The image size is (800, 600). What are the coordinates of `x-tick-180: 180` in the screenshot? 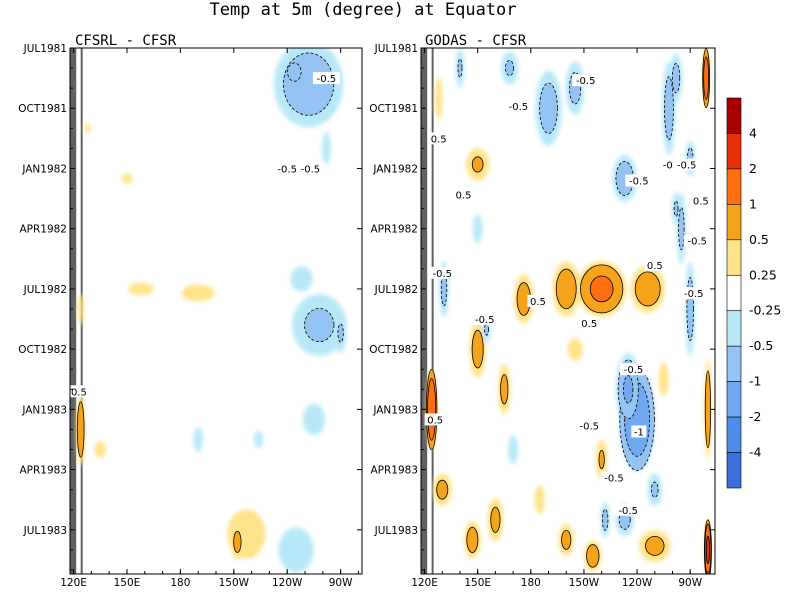 It's located at (180, 318).